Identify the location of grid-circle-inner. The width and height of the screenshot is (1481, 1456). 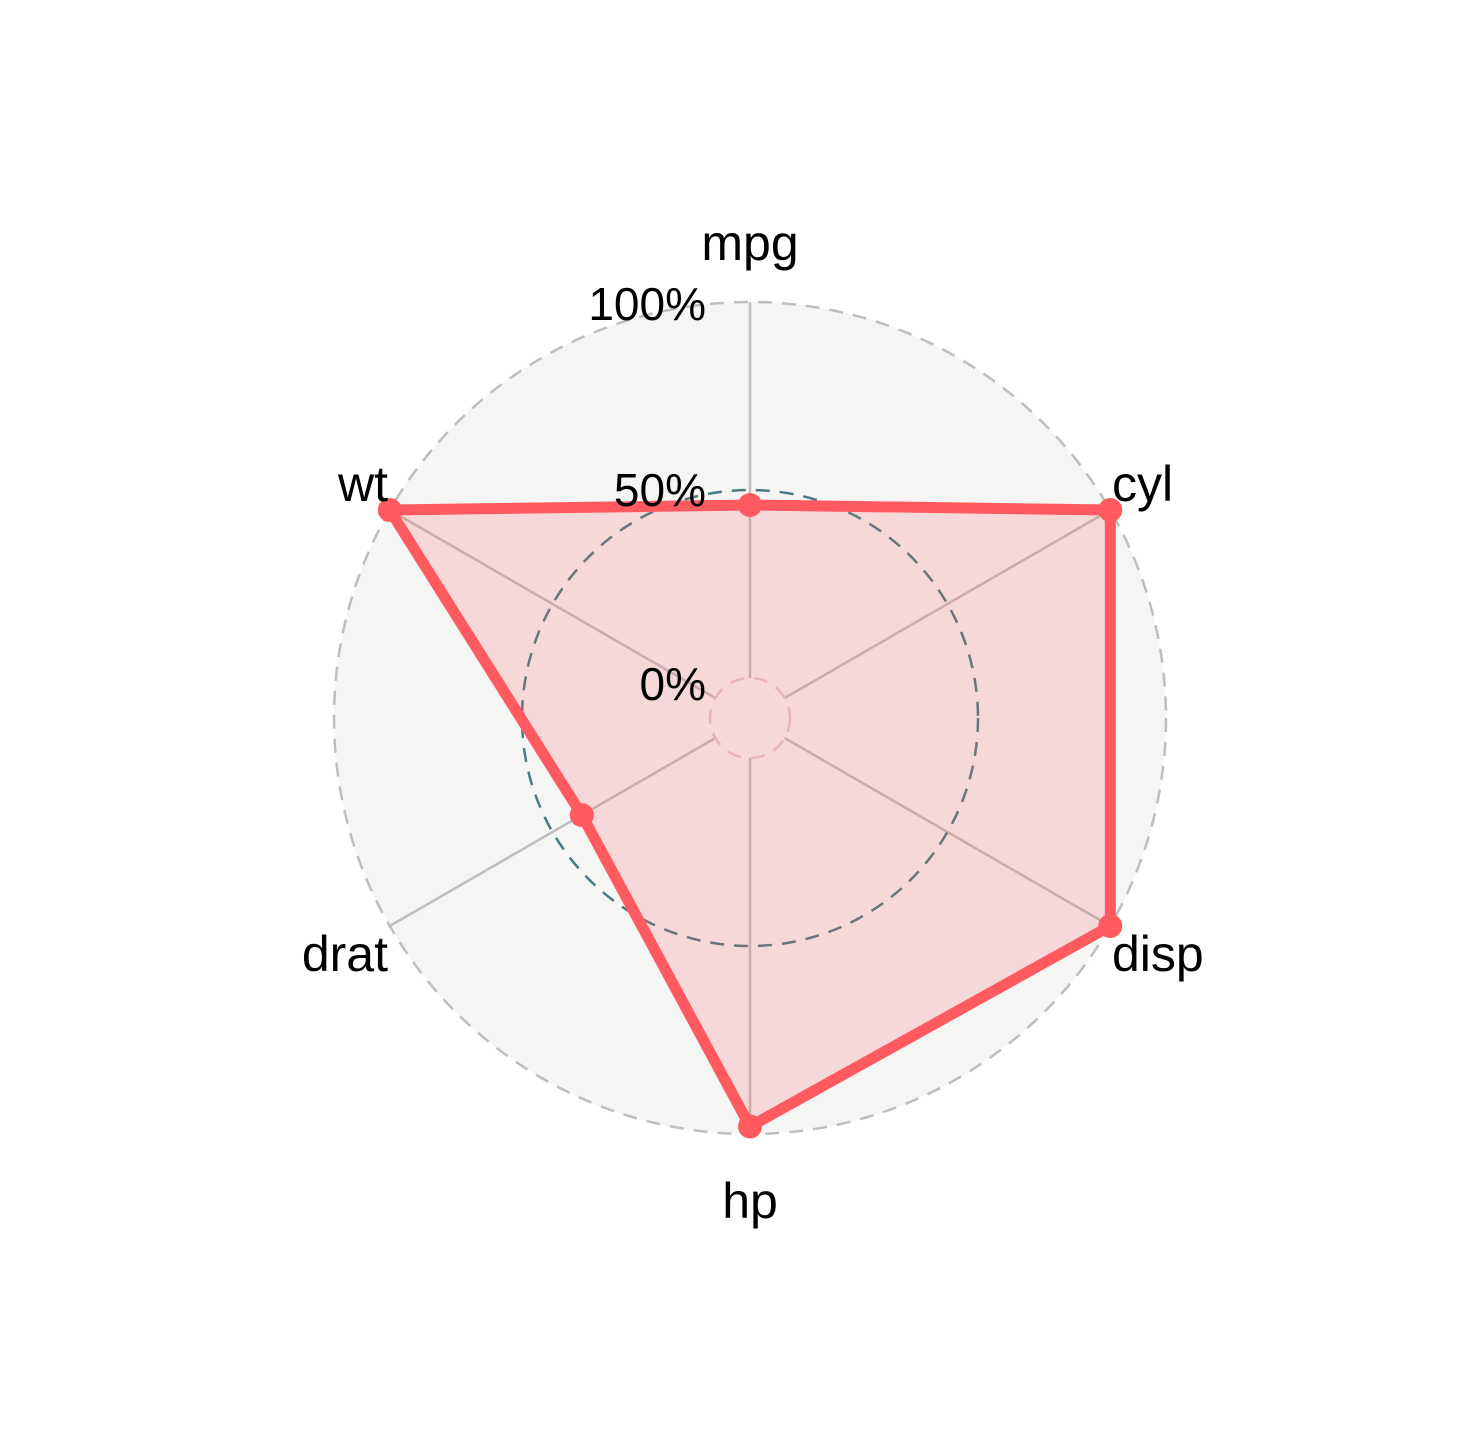
(750, 718).